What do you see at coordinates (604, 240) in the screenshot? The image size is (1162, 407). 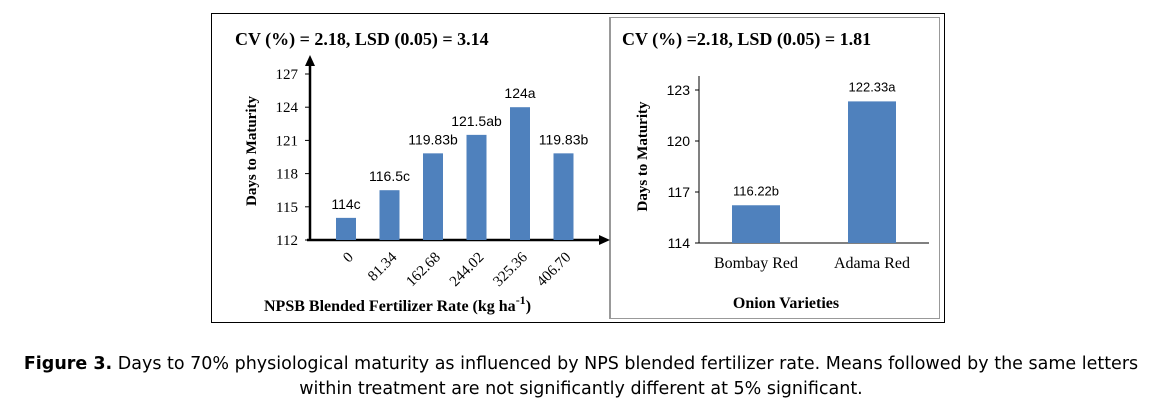 I see `x-axis-arrow` at bounding box center [604, 240].